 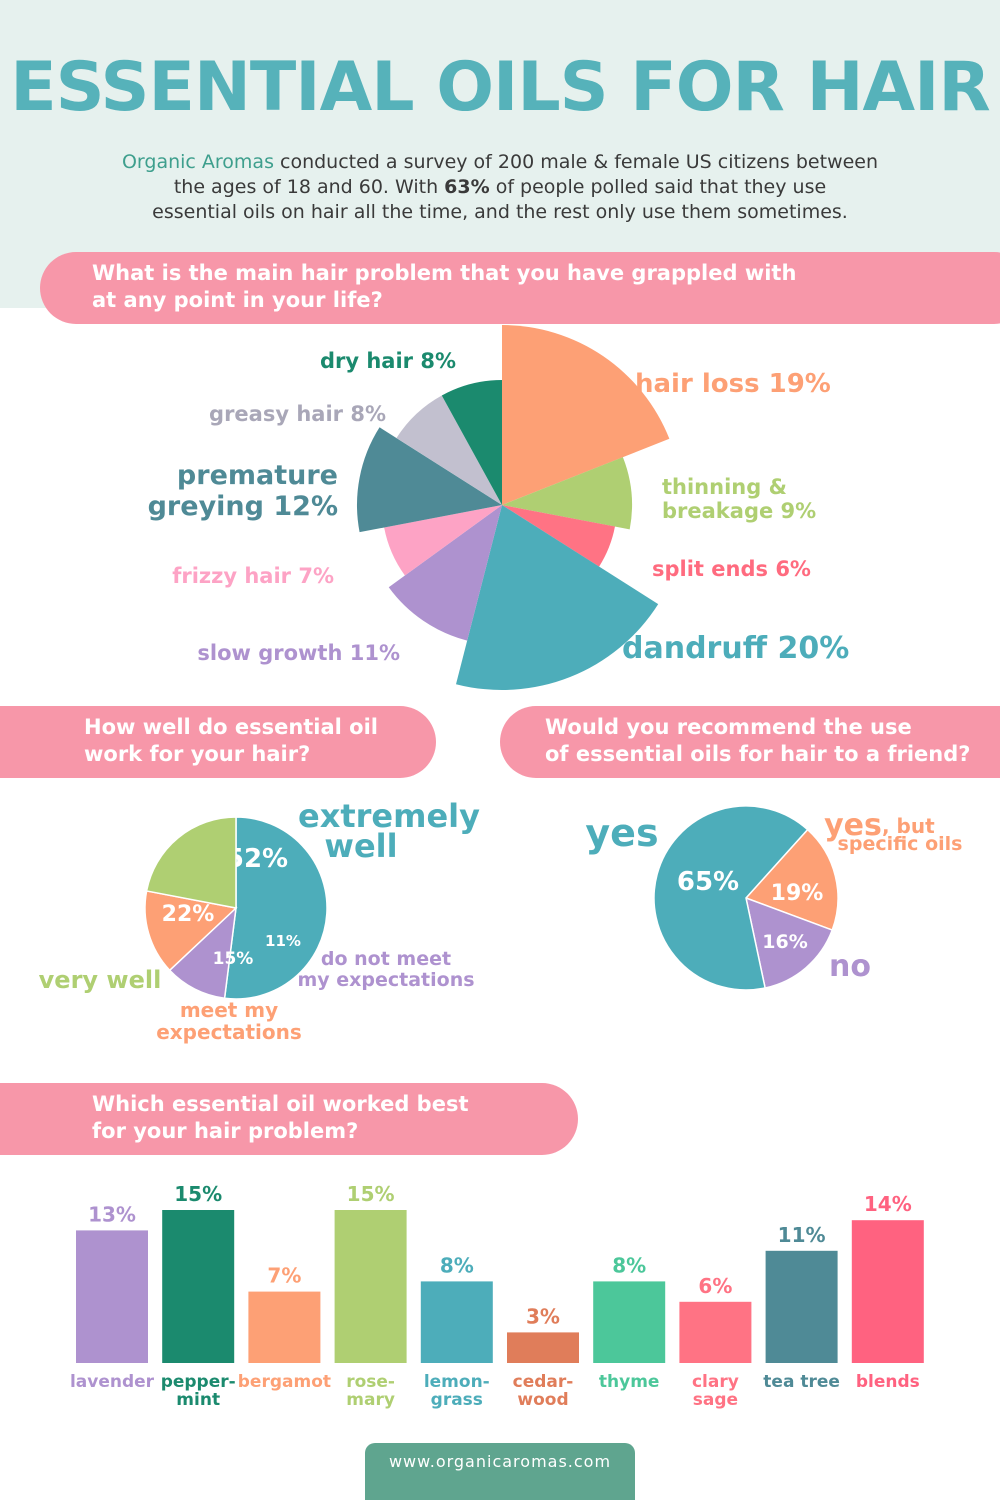 What do you see at coordinates (112, 1214) in the screenshot?
I see `bar-value-label: 13%` at bounding box center [112, 1214].